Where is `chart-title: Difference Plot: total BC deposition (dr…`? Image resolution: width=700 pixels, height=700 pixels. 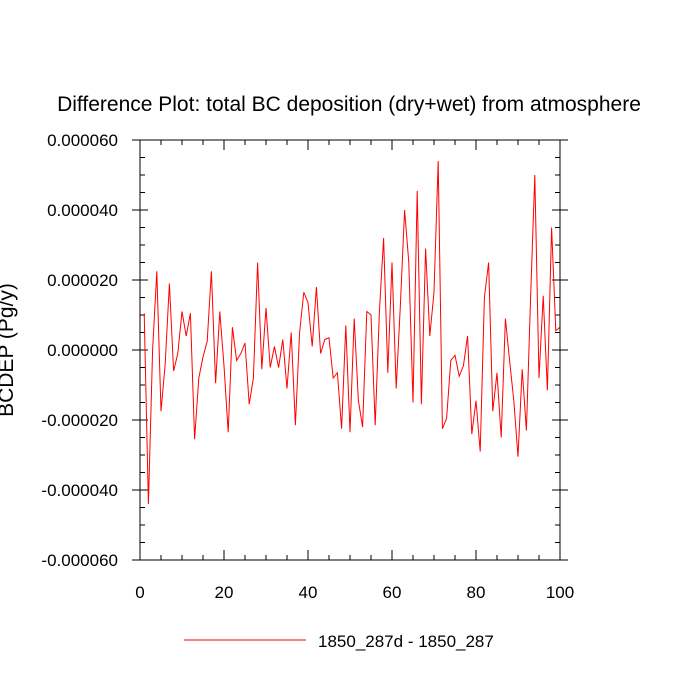
chart-title: Difference Plot: total BC deposition (dr… is located at coordinates (349, 104).